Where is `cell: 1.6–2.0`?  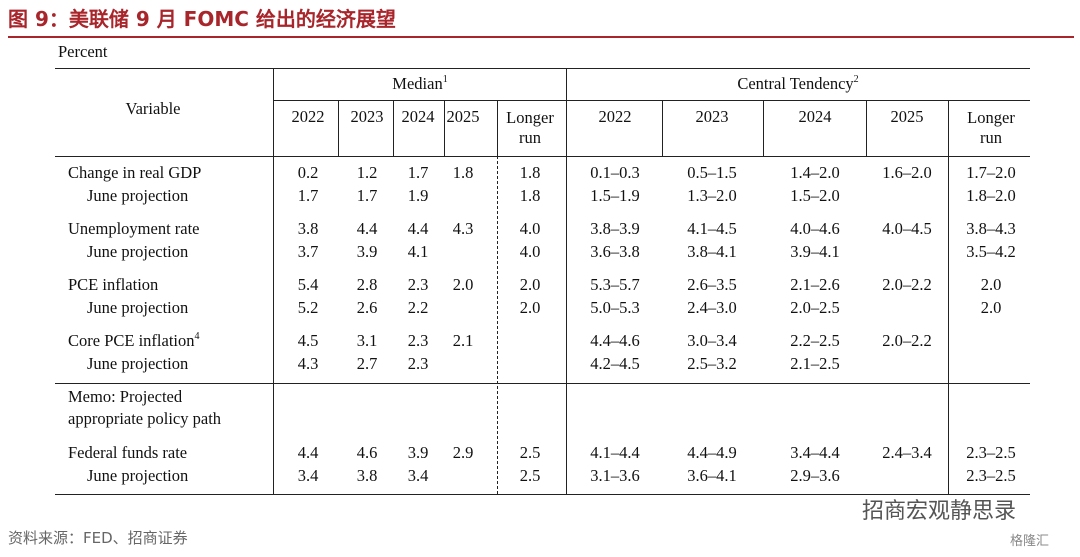 cell: 1.6–2.0 is located at coordinates (907, 172).